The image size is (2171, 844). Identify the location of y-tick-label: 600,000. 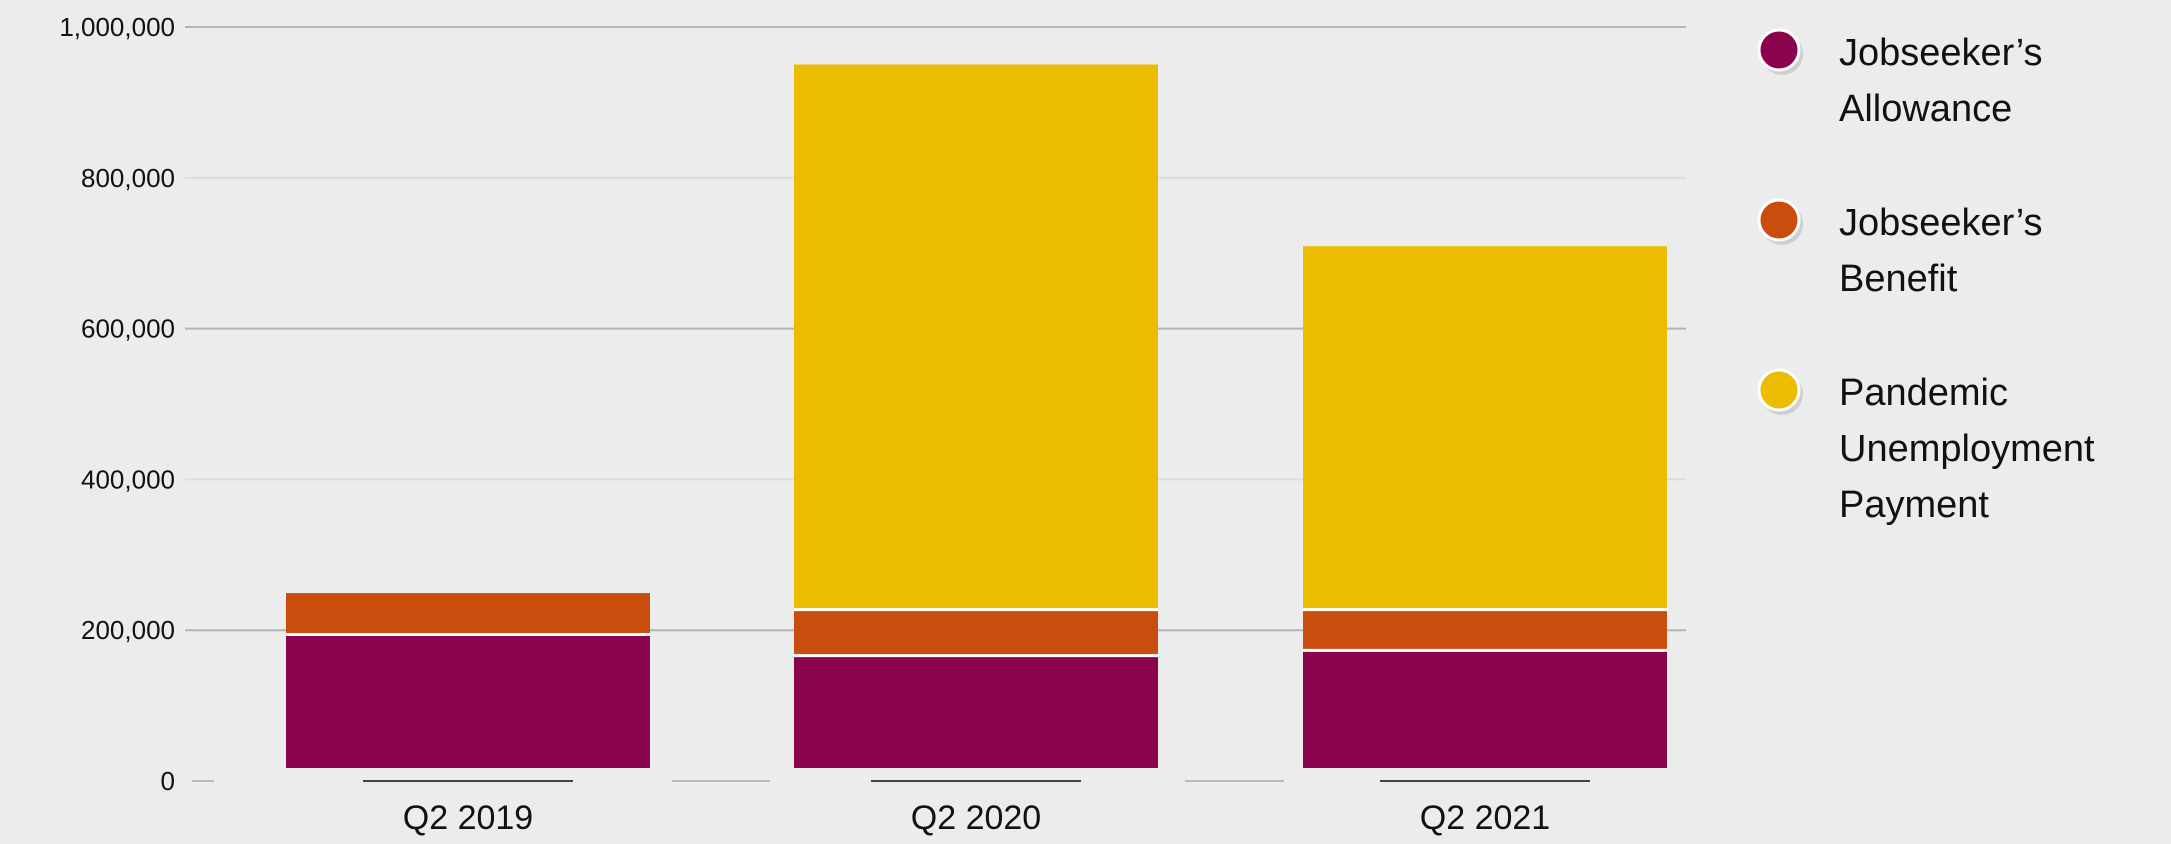
(128, 329).